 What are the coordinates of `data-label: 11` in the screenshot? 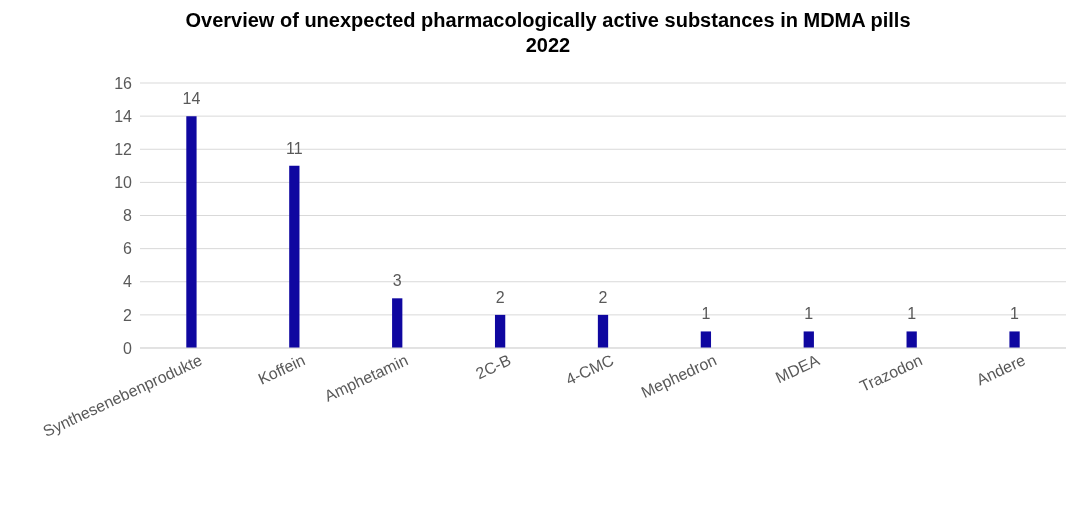 It's located at (294, 148).